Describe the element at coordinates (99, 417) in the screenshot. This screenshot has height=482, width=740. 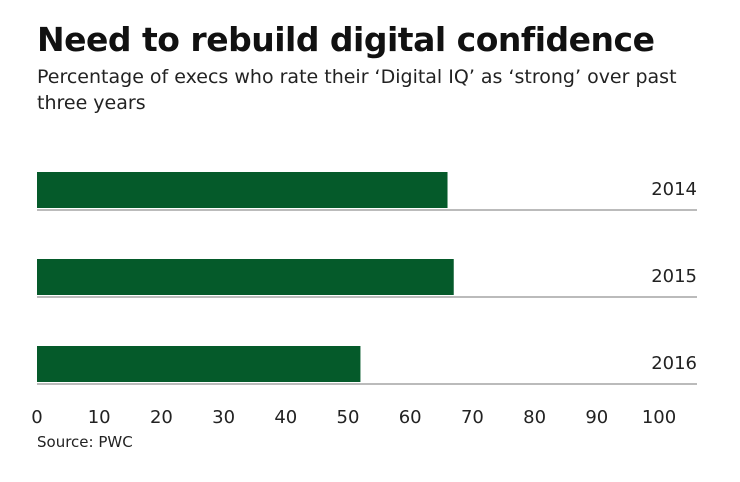
I see `x-tick-label: 10` at that location.